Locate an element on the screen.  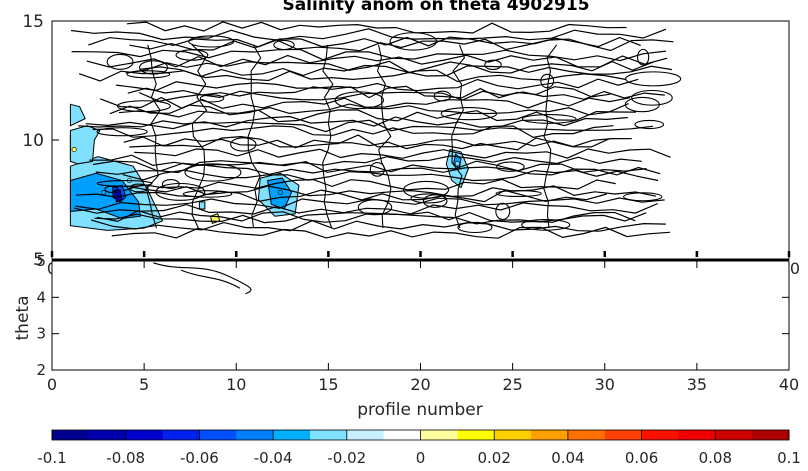
xtick-label: 35 is located at coordinates (697, 384).